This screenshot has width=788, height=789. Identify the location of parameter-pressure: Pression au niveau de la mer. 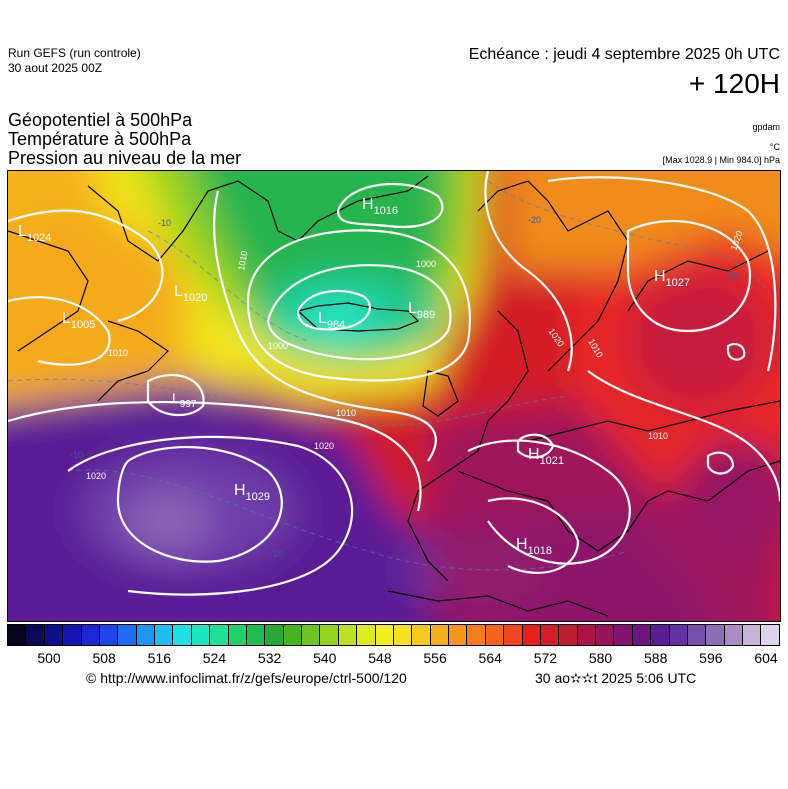
(125, 158).